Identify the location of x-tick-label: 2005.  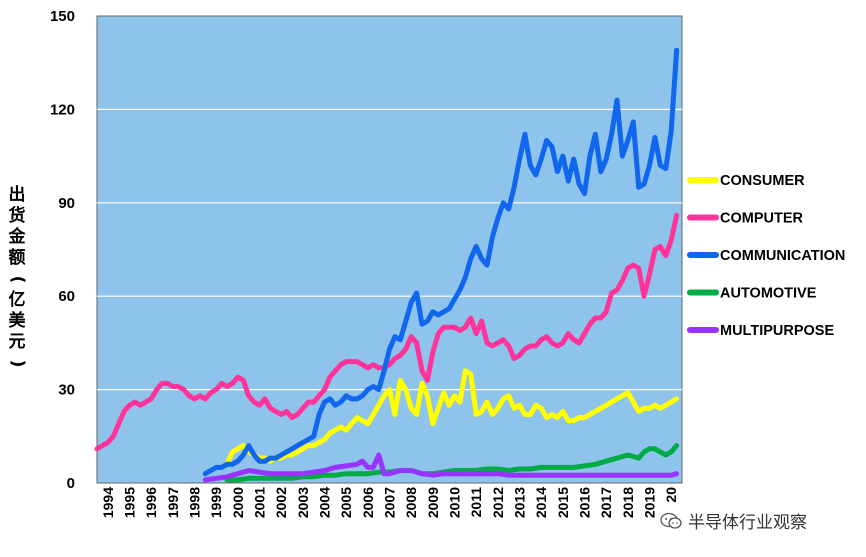
(346, 502).